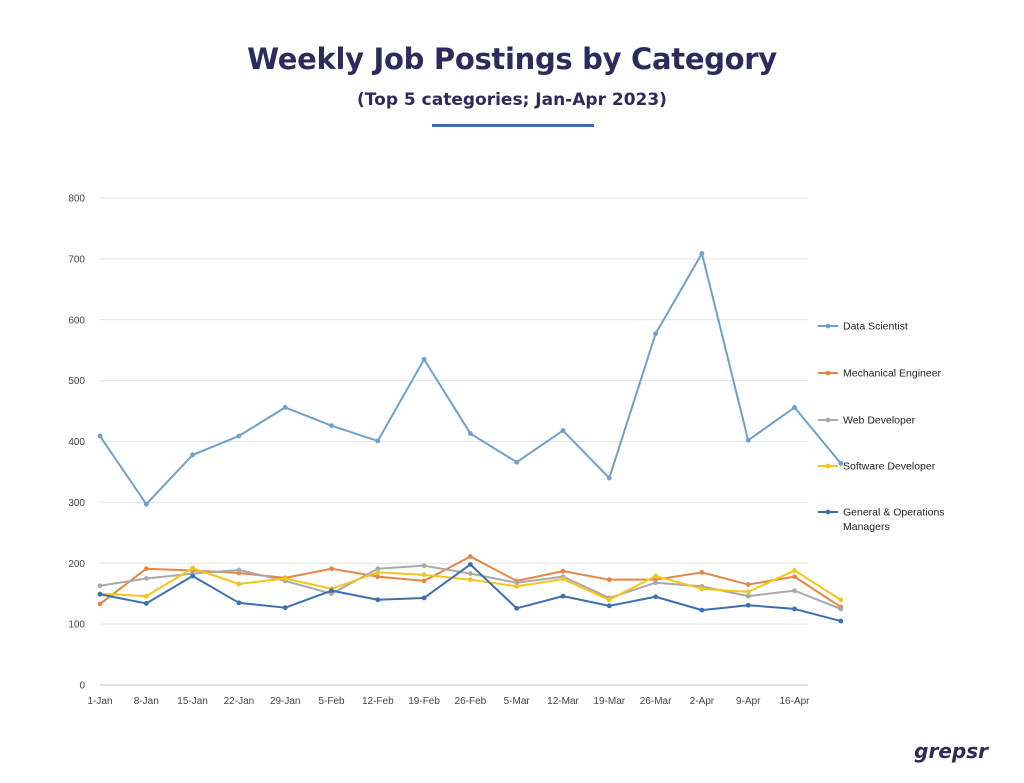 The width and height of the screenshot is (1024, 783). Describe the element at coordinates (99, 701) in the screenshot. I see `x-tick-label: 1-Jan` at that location.